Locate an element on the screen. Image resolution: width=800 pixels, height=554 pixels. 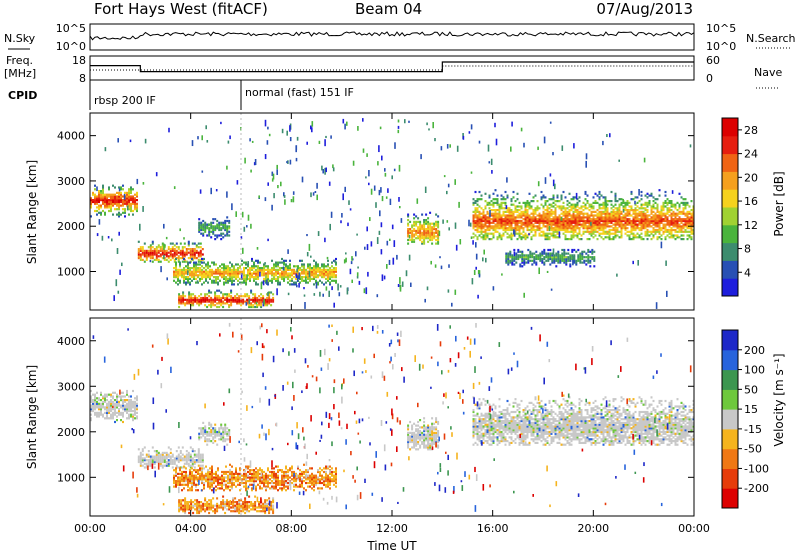
colorbar-tick-label: 4 is located at coordinates (747, 272).